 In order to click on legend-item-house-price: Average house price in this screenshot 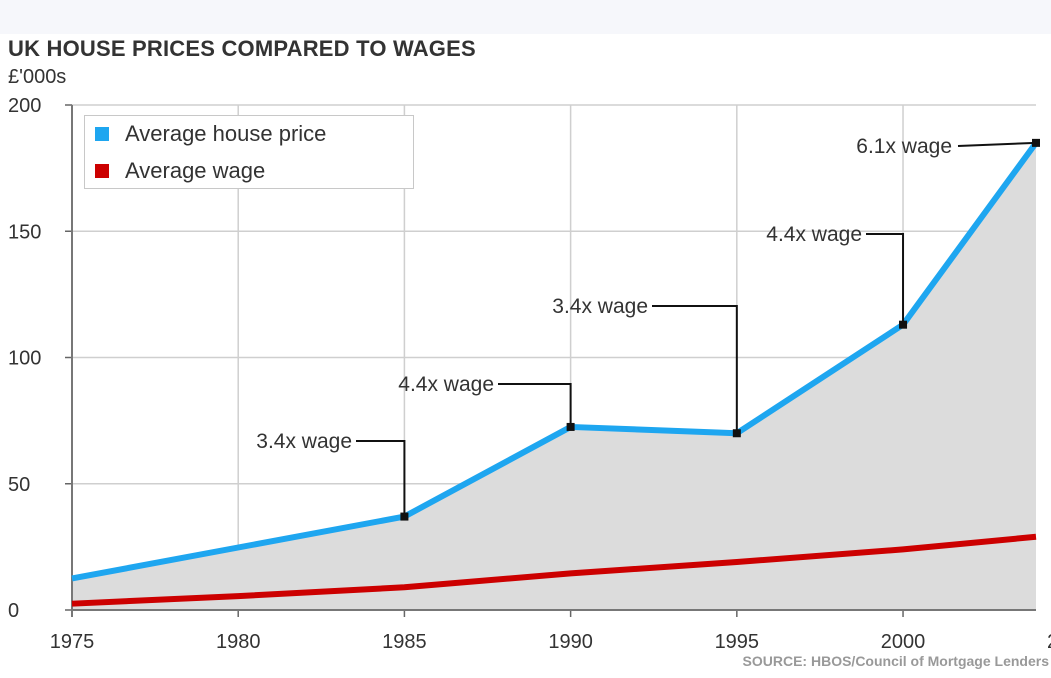, I will do `click(210, 134)`.